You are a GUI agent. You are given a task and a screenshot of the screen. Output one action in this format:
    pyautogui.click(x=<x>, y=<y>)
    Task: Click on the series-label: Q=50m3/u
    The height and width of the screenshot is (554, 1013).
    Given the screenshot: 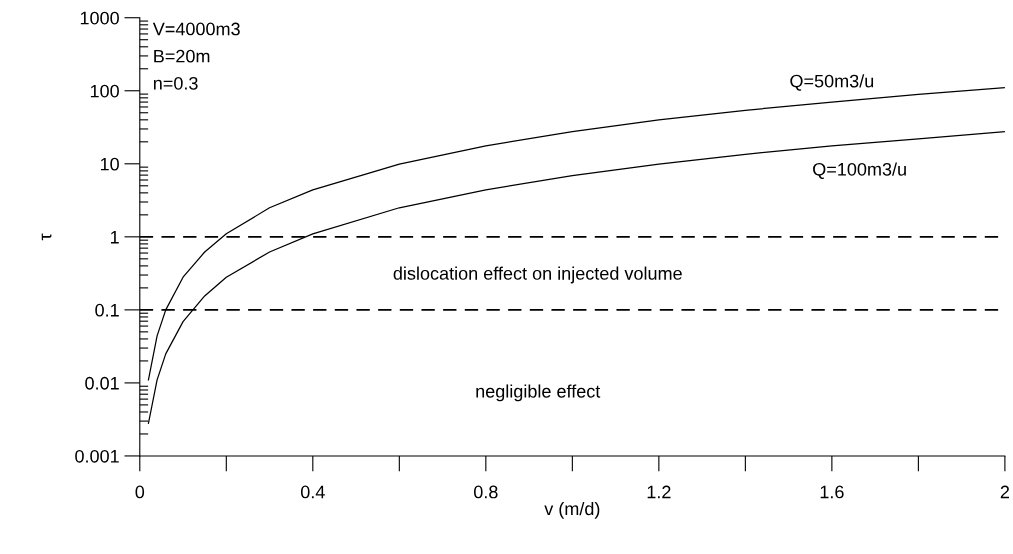 What is the action you would take?
    pyautogui.click(x=832, y=82)
    